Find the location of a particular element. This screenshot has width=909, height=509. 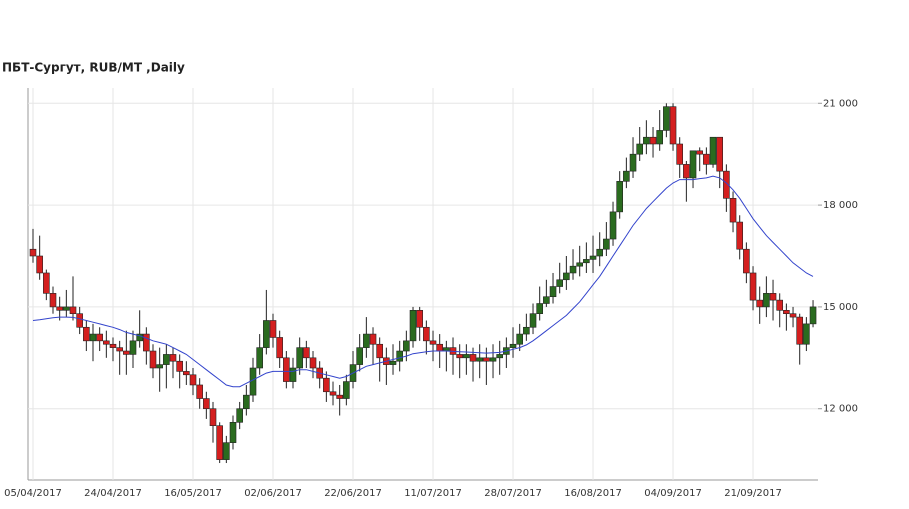

x-tick-label: 21/09/2017 is located at coordinates (753, 493).